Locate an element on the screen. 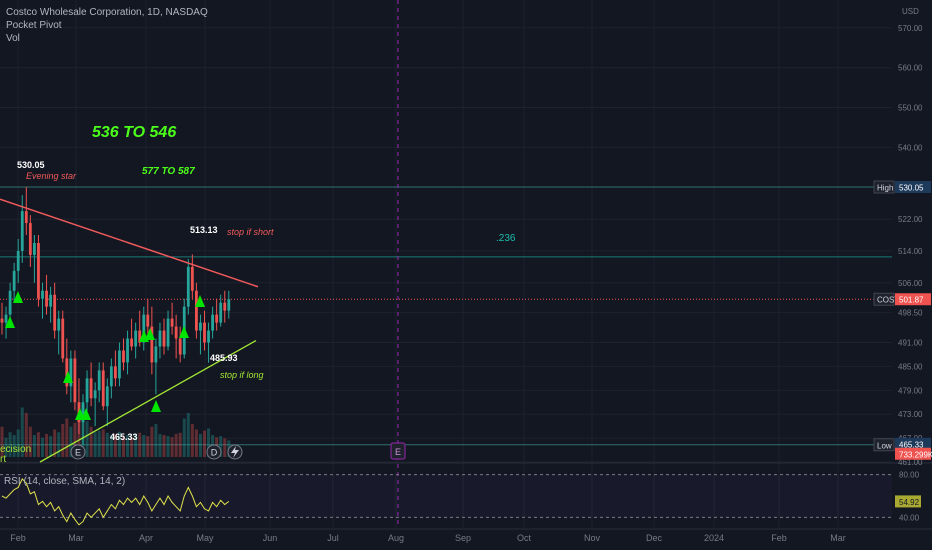  price-tick-label: 491.00 is located at coordinates (910, 343).